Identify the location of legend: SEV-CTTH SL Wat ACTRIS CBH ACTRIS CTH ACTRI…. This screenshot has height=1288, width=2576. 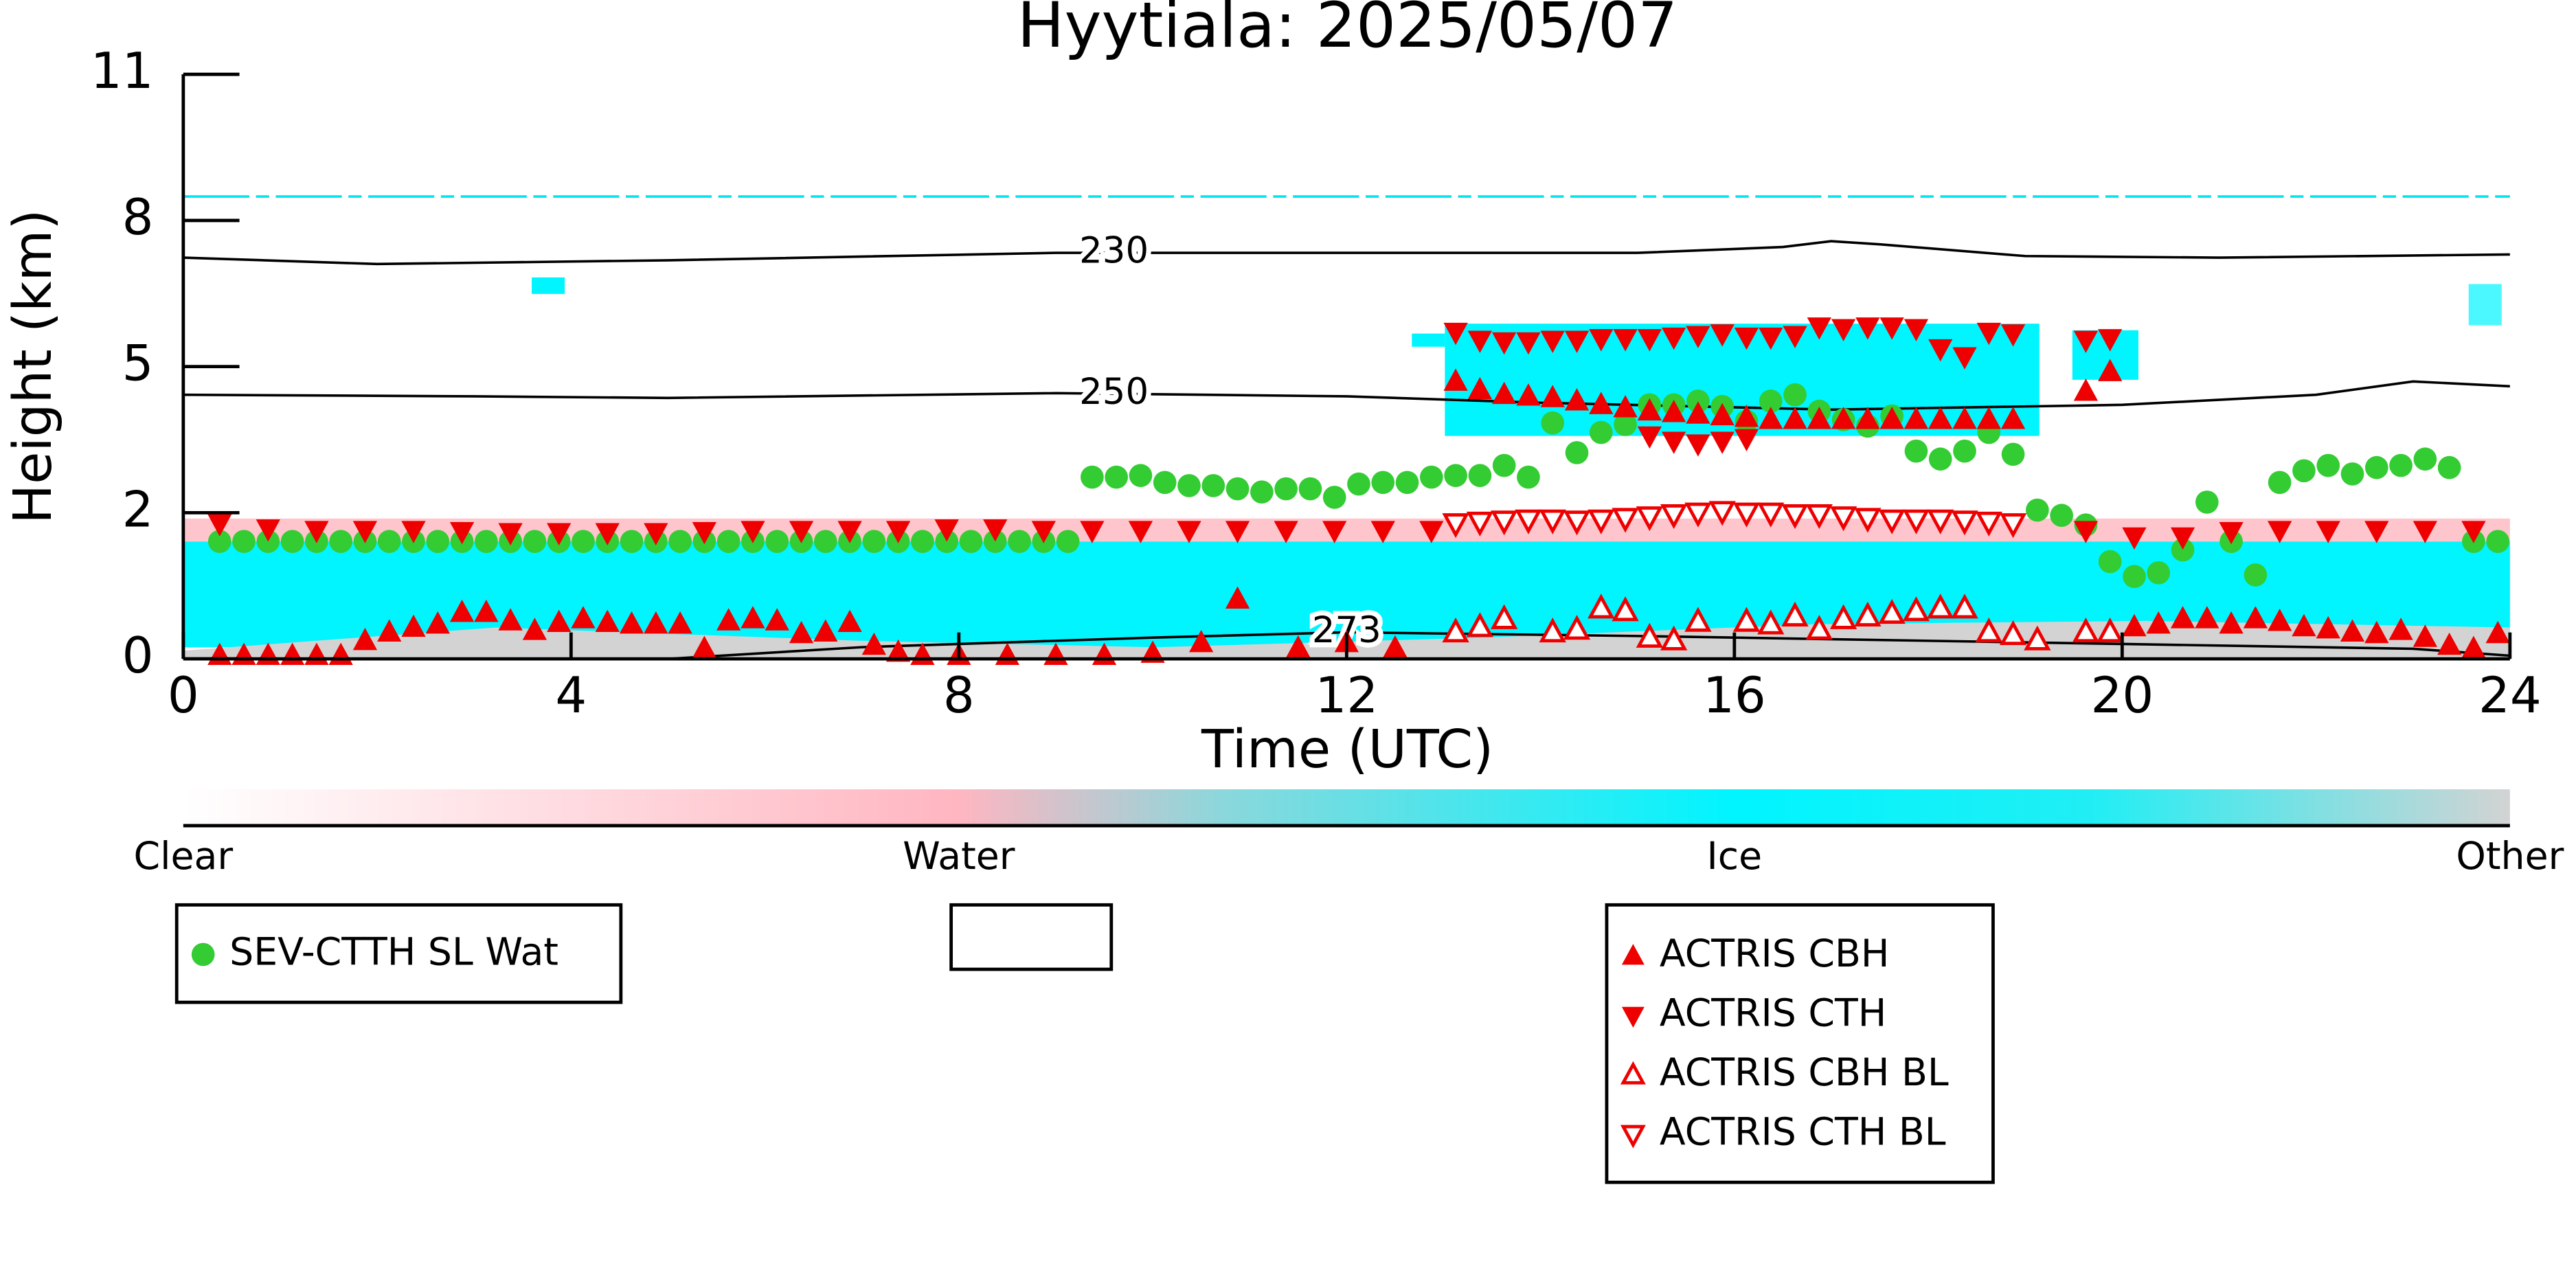
(1070, 1043).